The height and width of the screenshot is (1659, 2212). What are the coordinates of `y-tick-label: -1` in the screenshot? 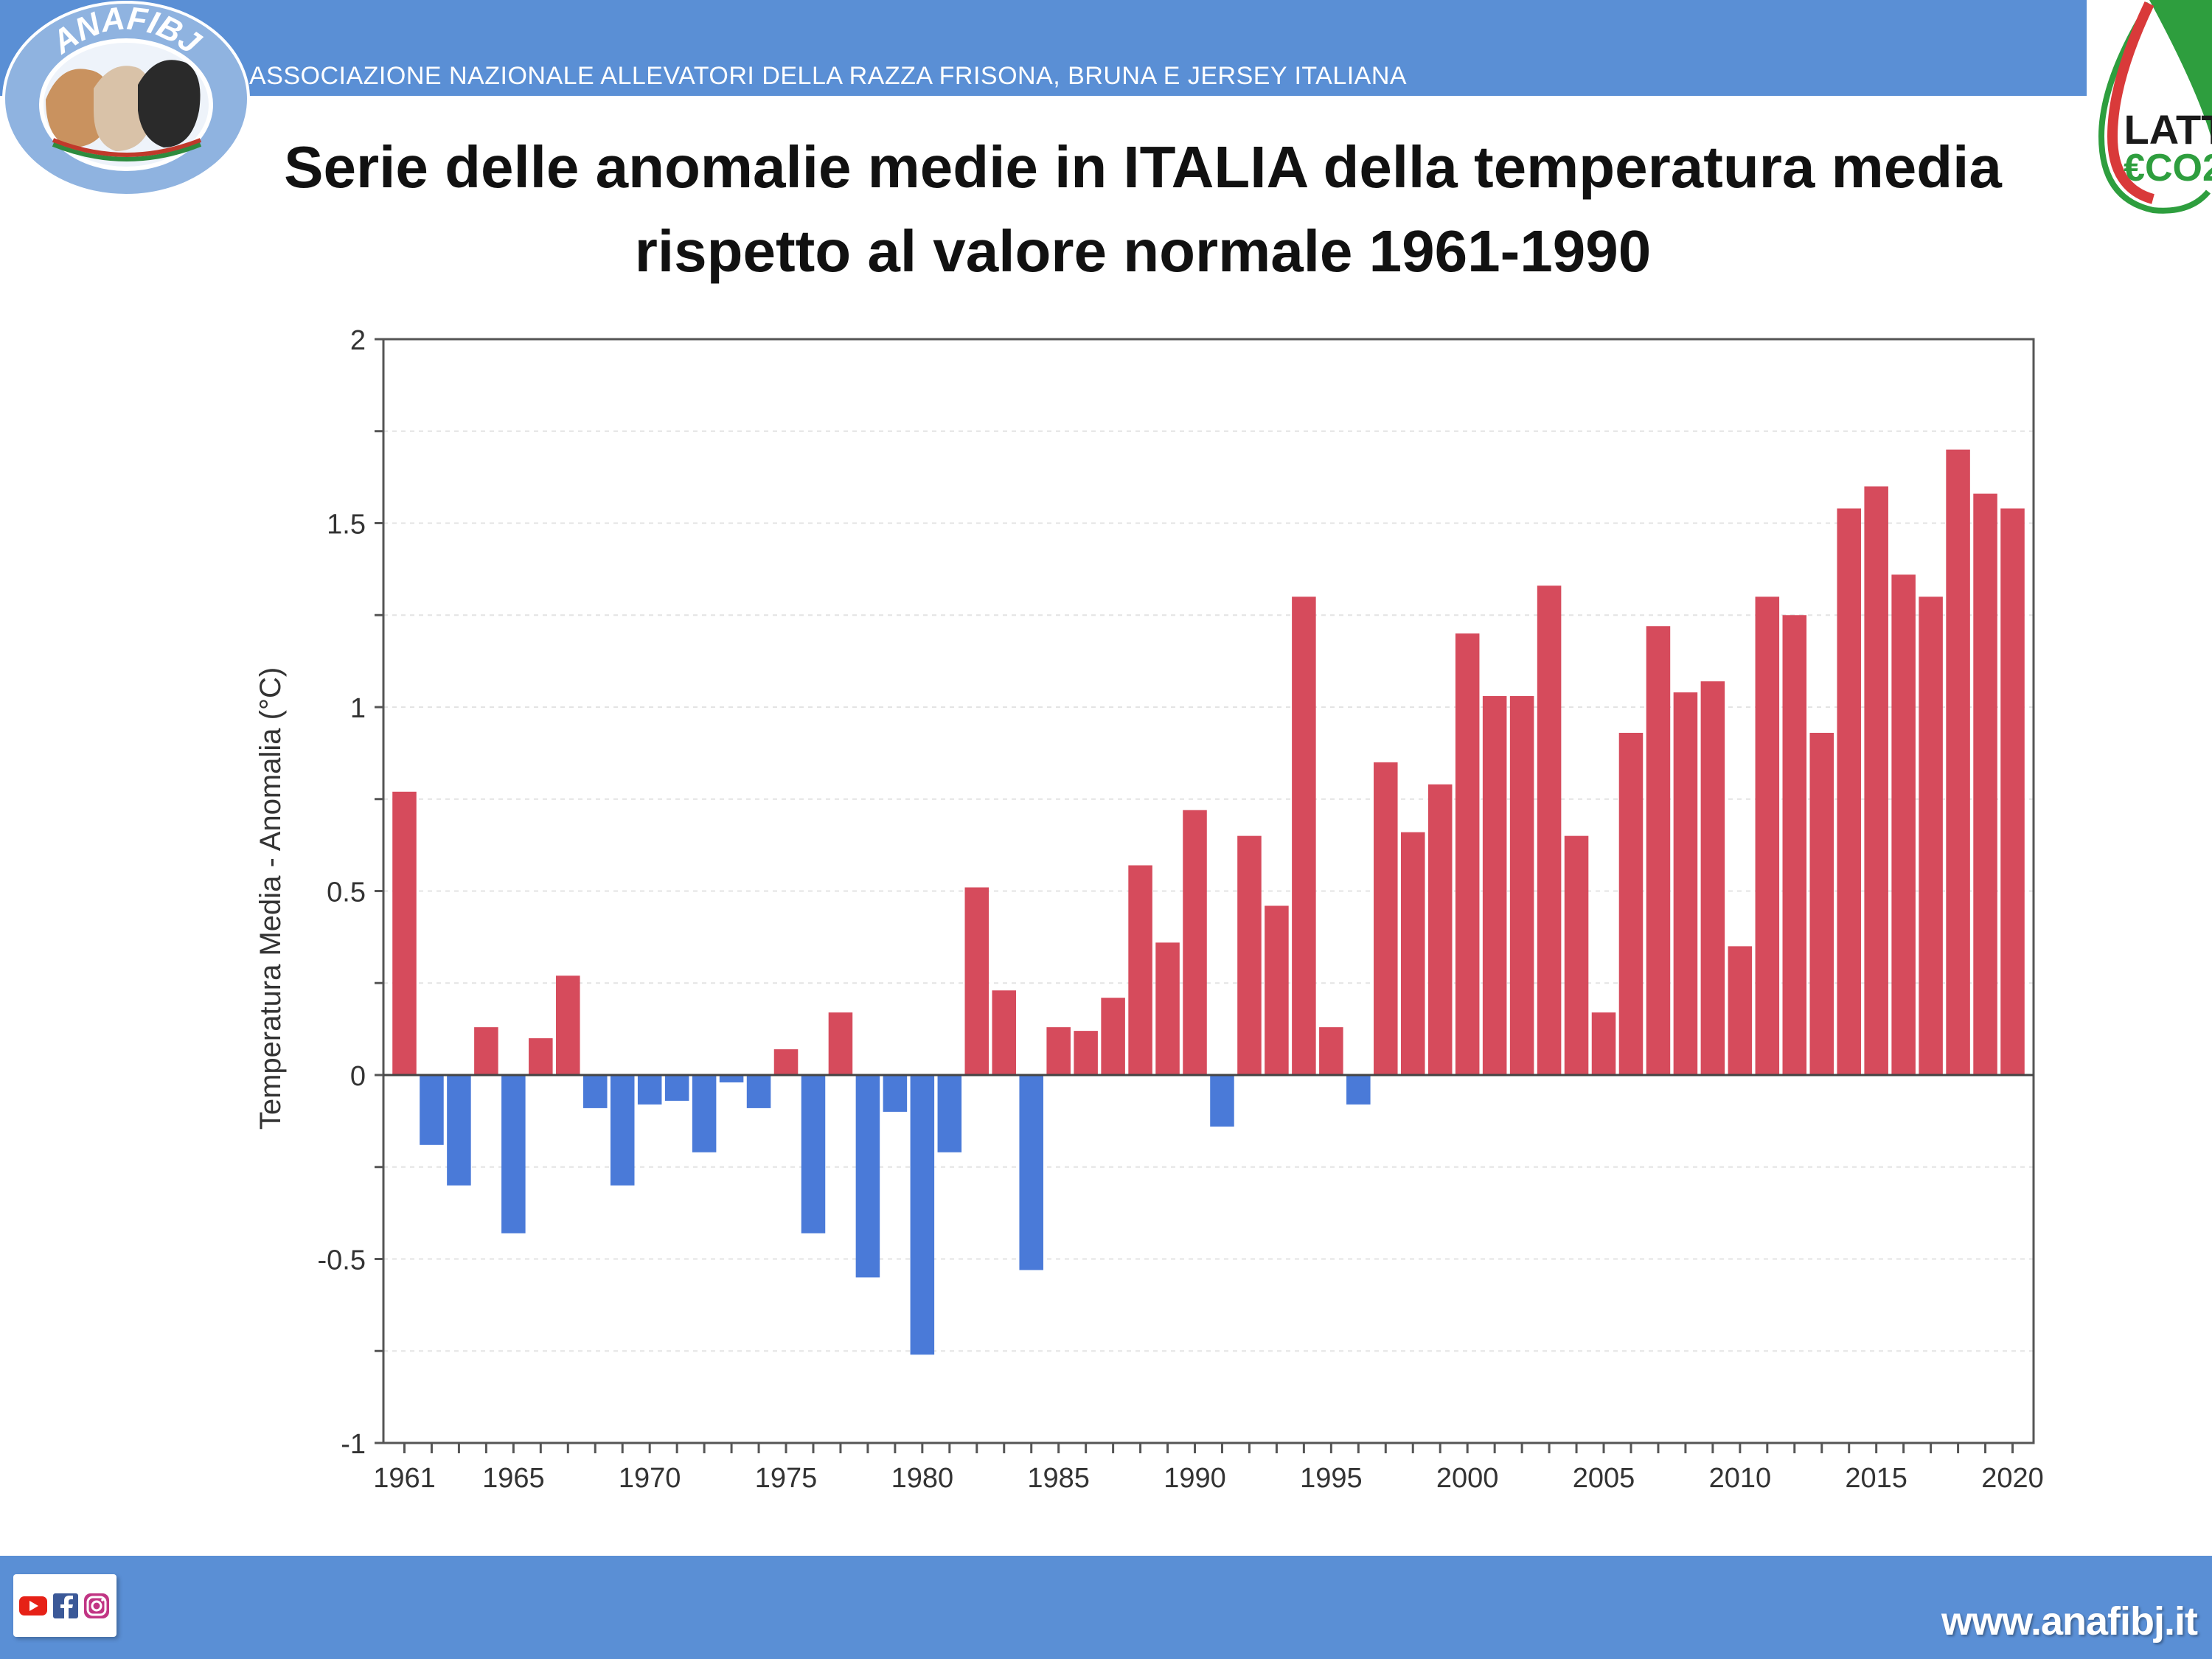 It's located at (353, 1444).